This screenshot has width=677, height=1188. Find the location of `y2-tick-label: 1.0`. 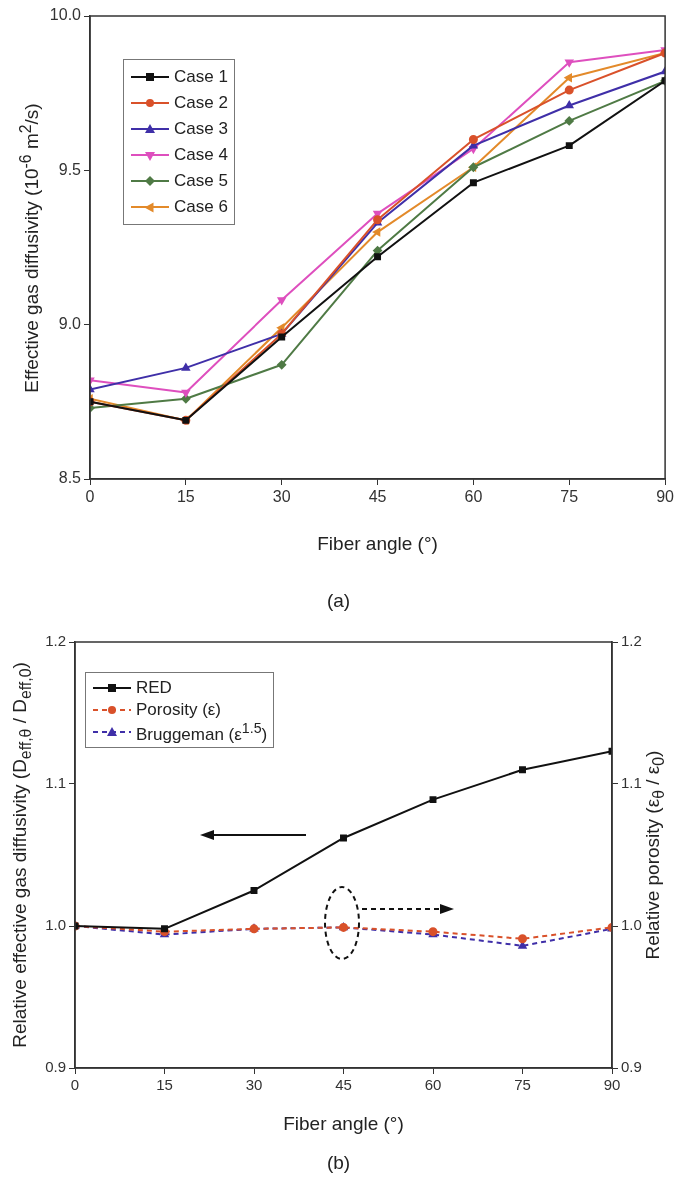

y2-tick-label: 1.0 is located at coordinates (631, 925).